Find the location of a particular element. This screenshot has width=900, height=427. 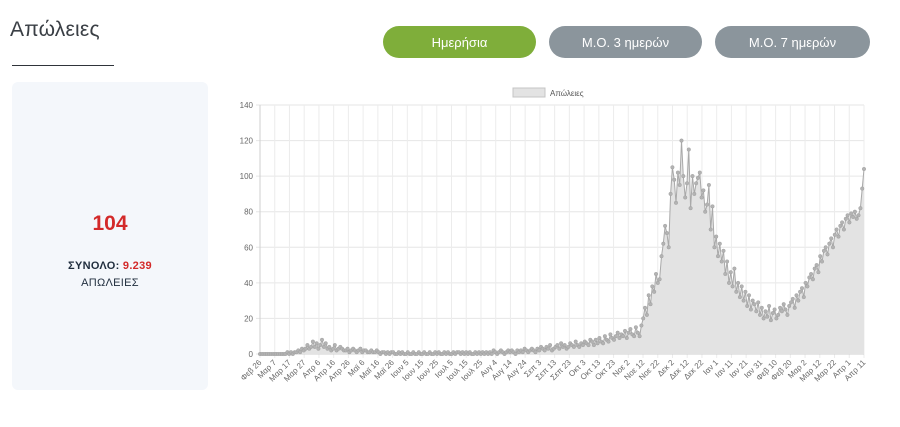

avg-3day-toggle-button: Μ.Ο. 3 ημερών is located at coordinates (625, 42).